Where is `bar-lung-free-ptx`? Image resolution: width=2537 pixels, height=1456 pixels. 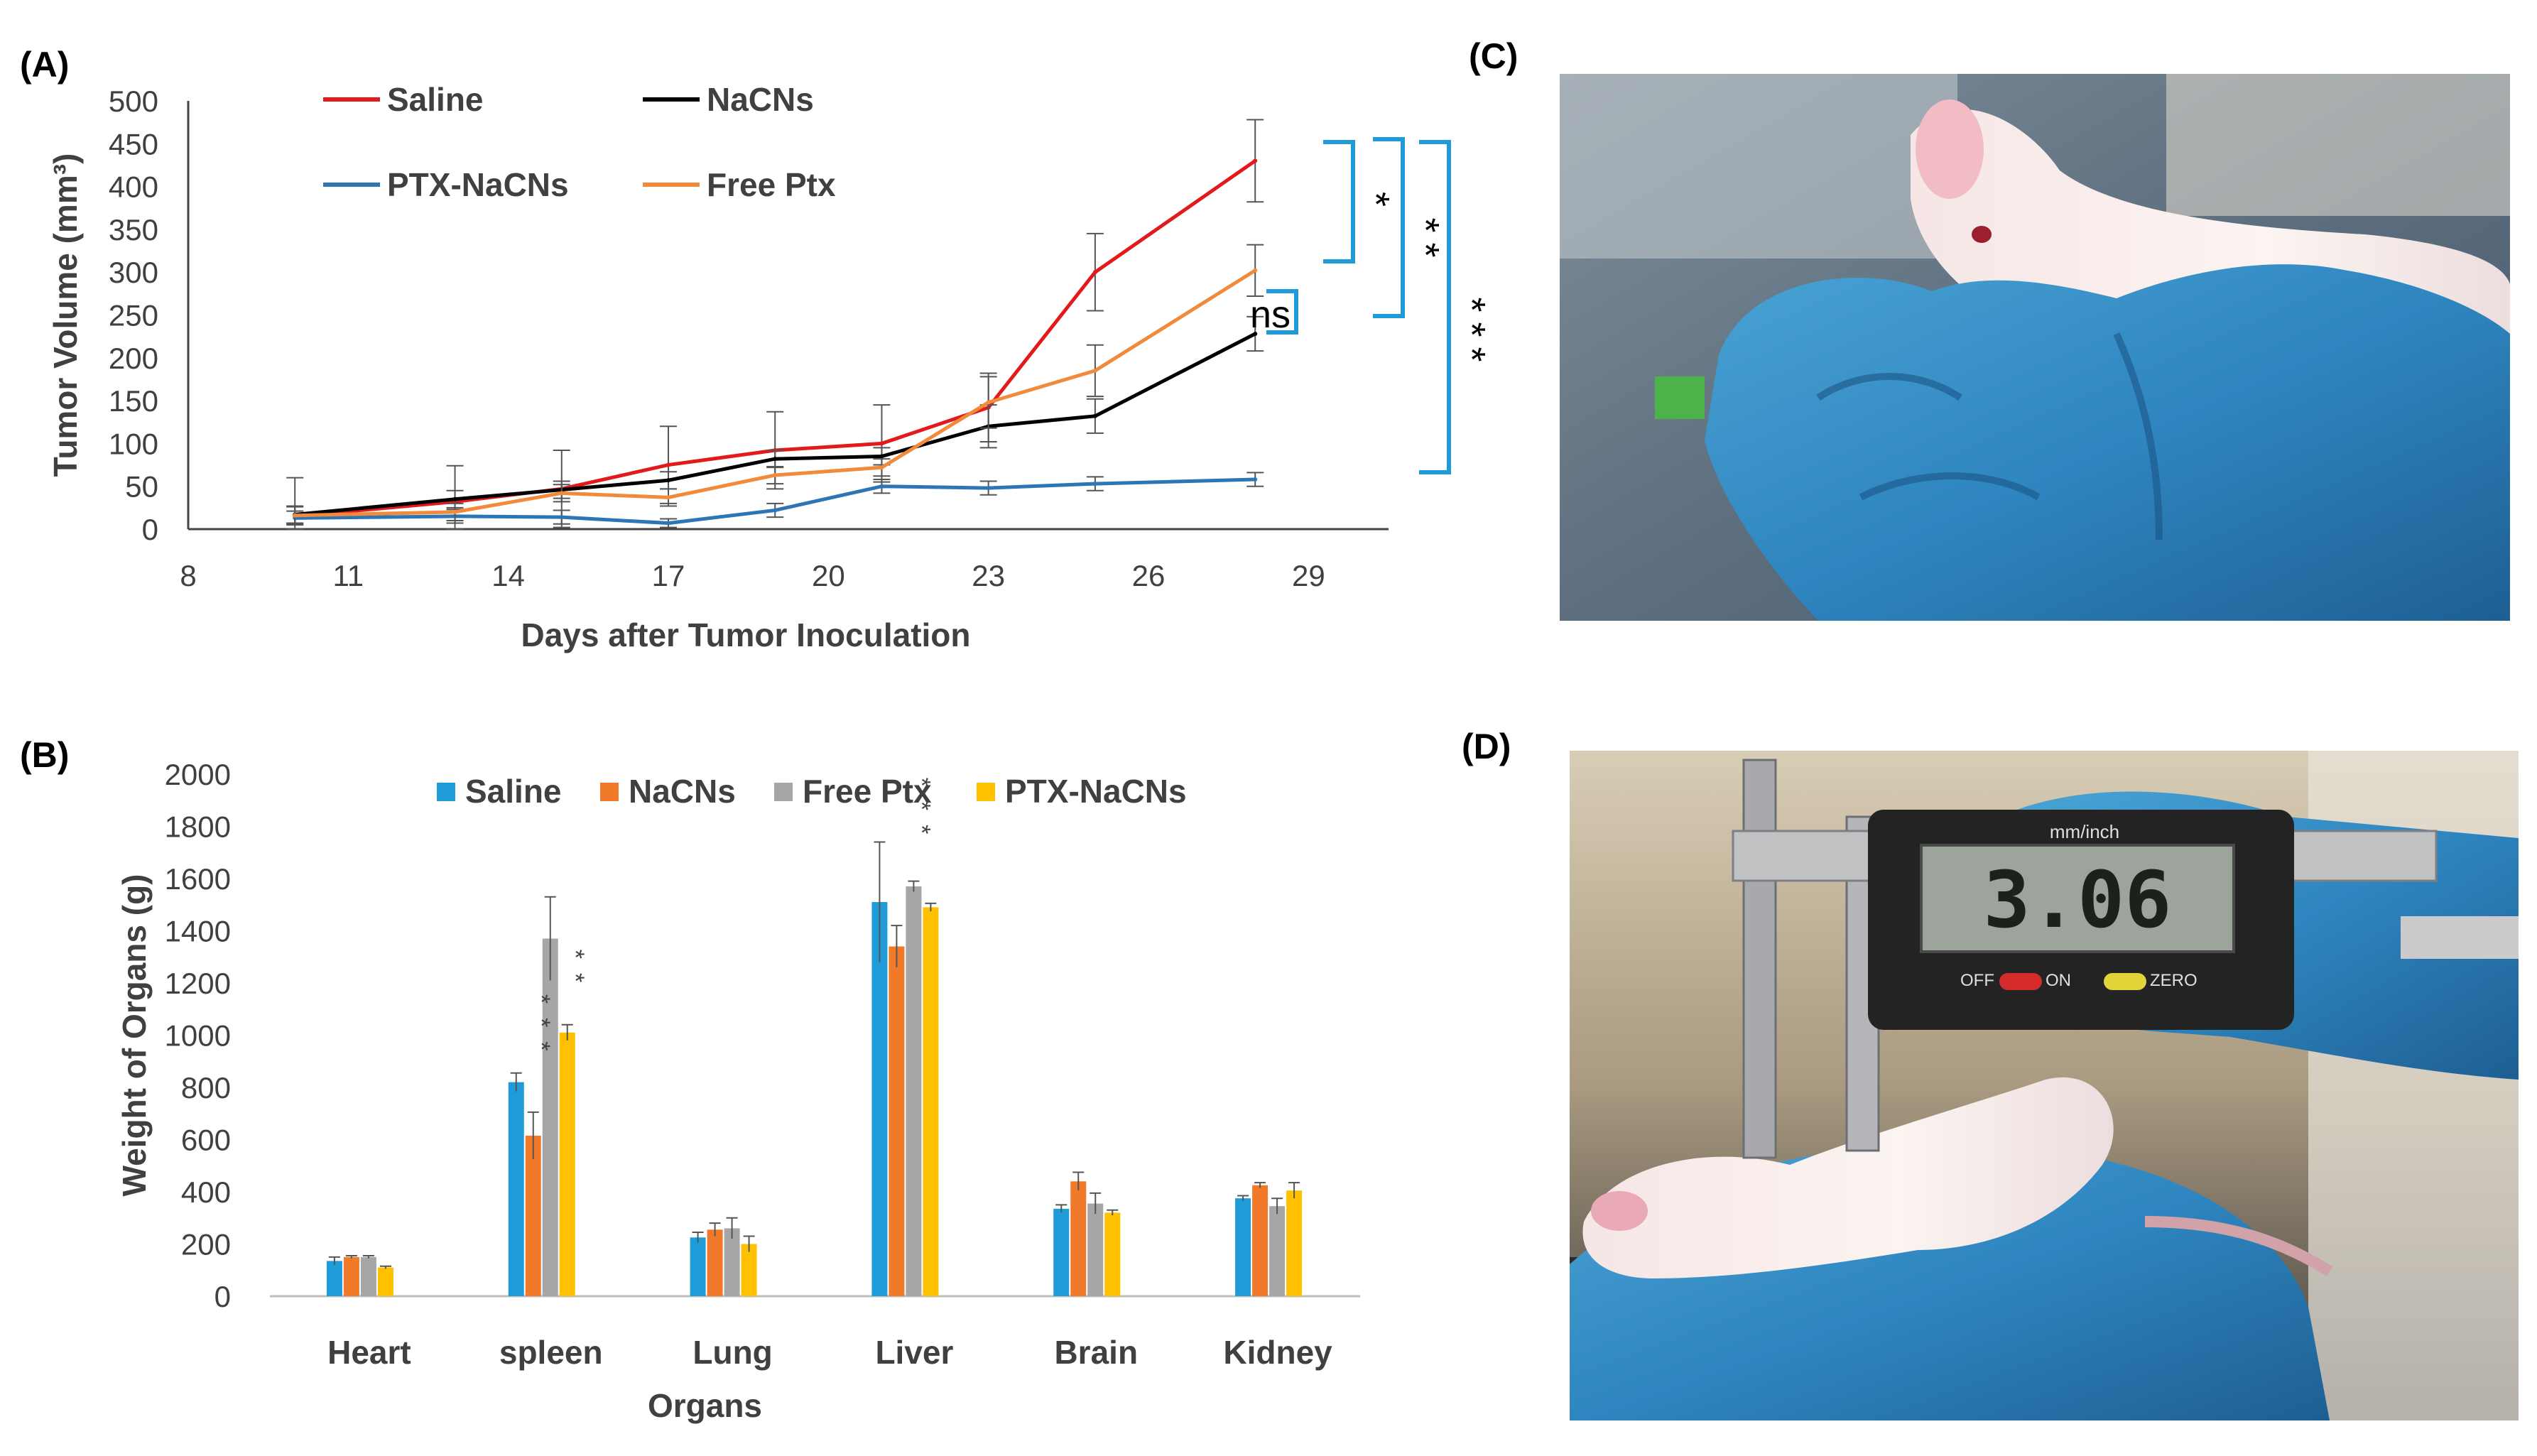 bar-lung-free-ptx is located at coordinates (732, 1262).